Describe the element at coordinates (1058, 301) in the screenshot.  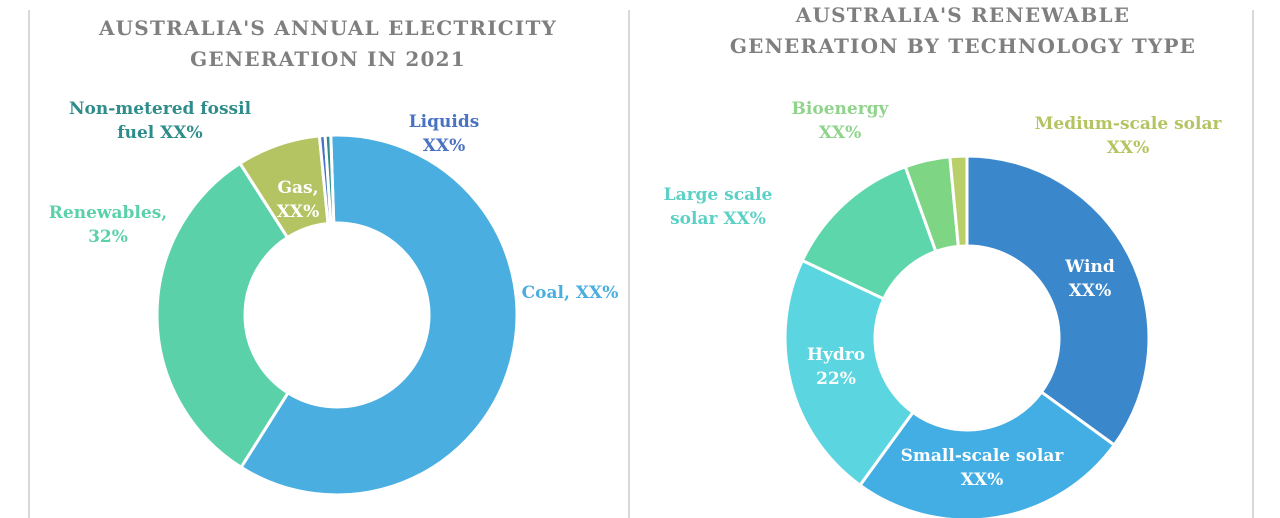
I see `slice-wind` at that location.